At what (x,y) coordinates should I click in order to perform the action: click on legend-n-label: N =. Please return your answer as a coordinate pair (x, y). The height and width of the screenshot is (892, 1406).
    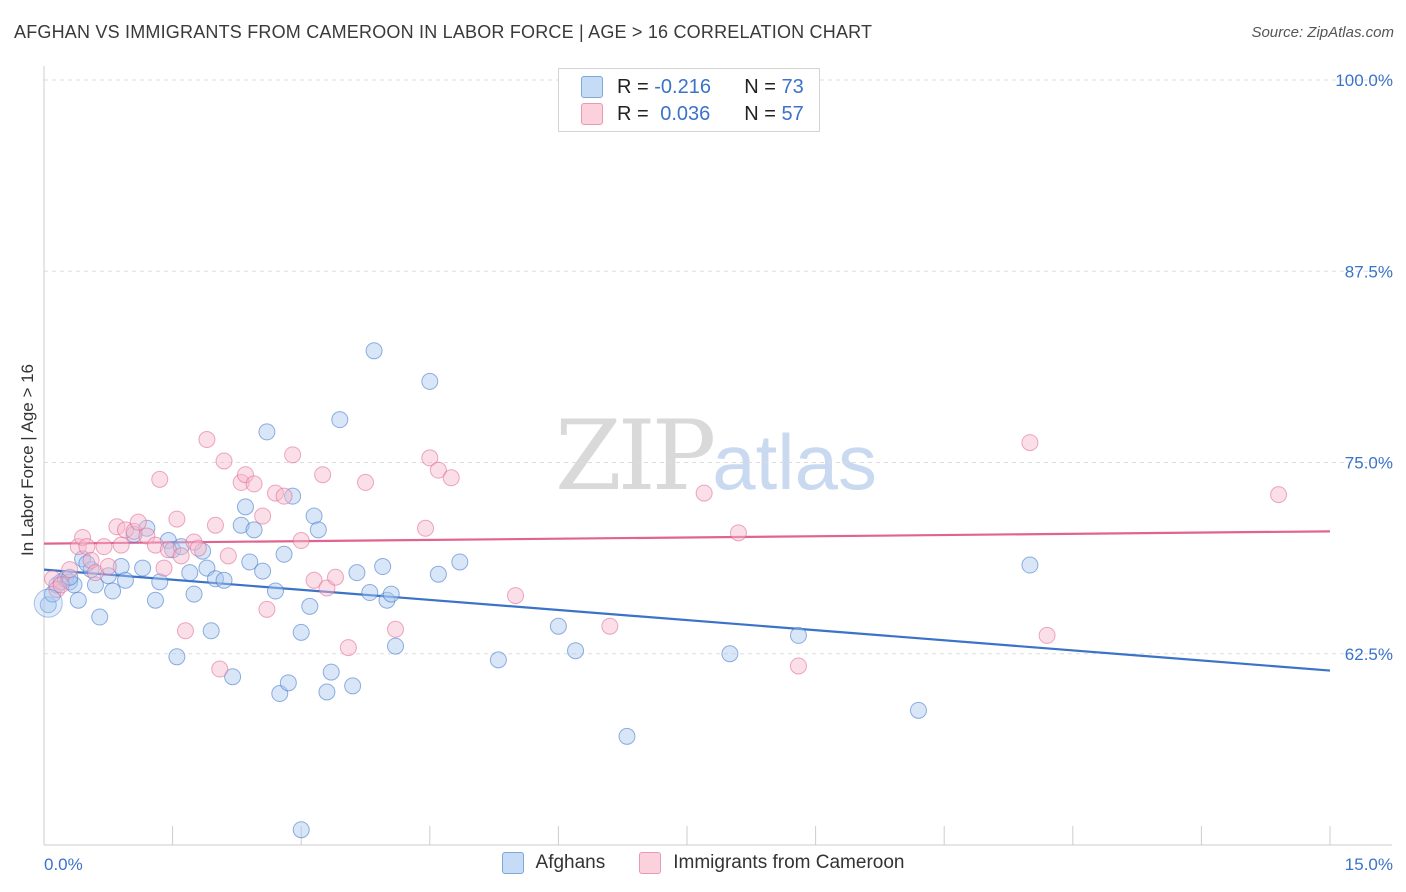
    Looking at the image, I should click on (760, 113).